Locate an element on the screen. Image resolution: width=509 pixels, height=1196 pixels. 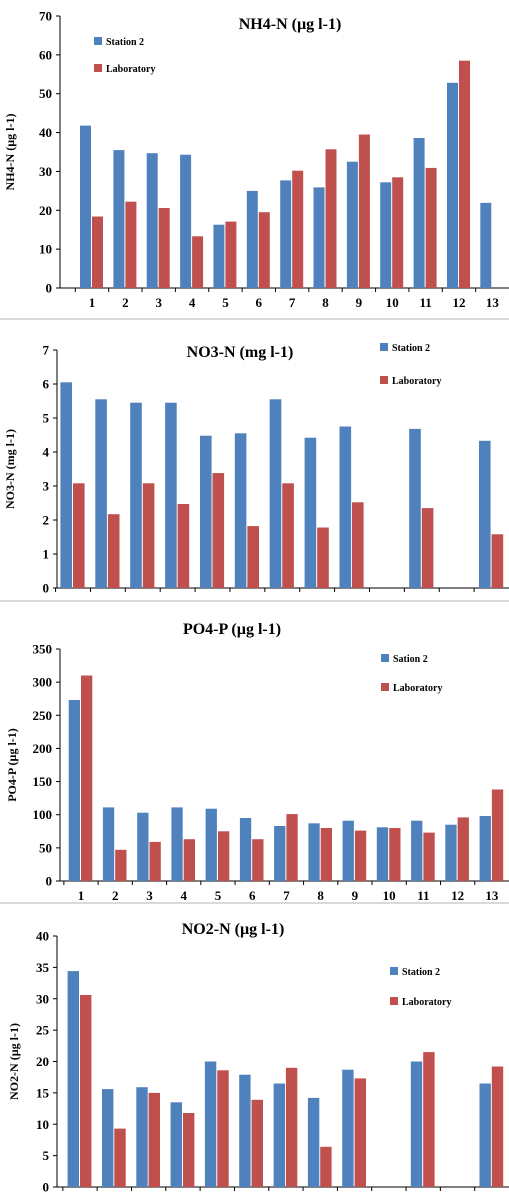
chart-title: NO2-N (µg l-1) is located at coordinates (233, 929).